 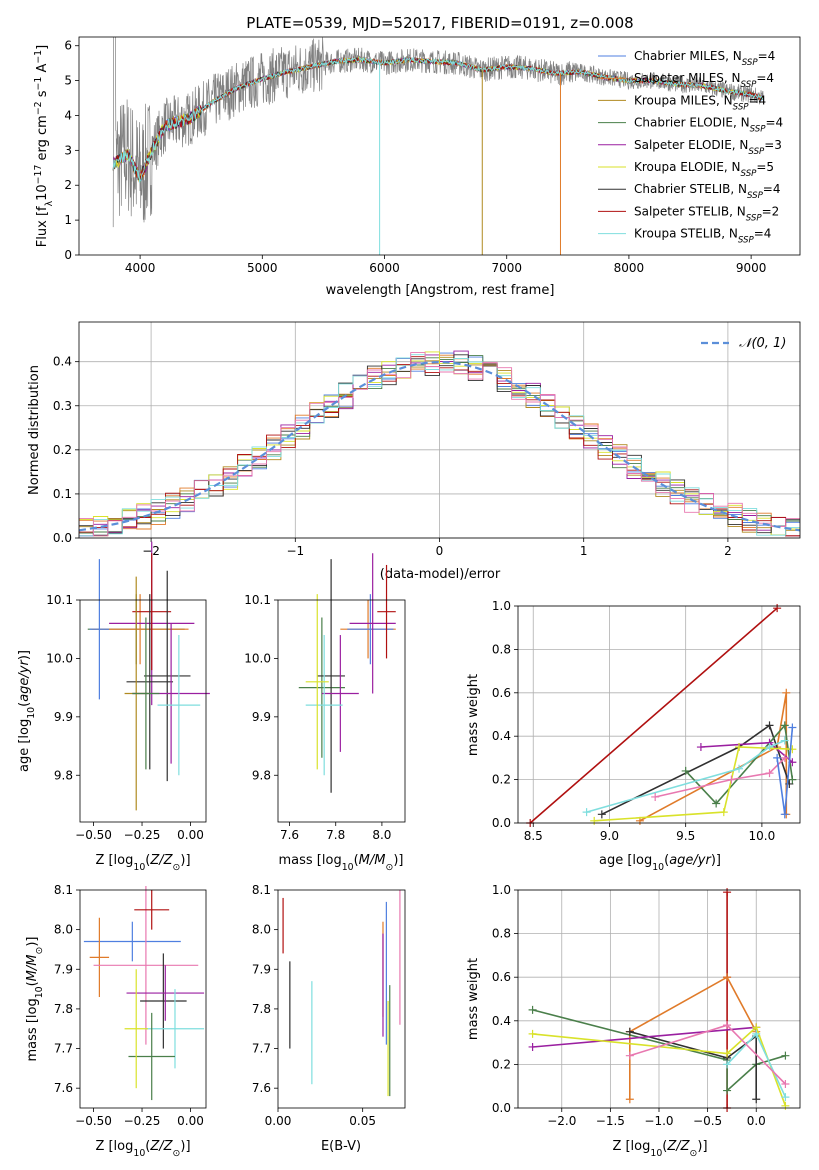 I want to click on panel5-xlabel-part: )], so click(x=716, y=860).